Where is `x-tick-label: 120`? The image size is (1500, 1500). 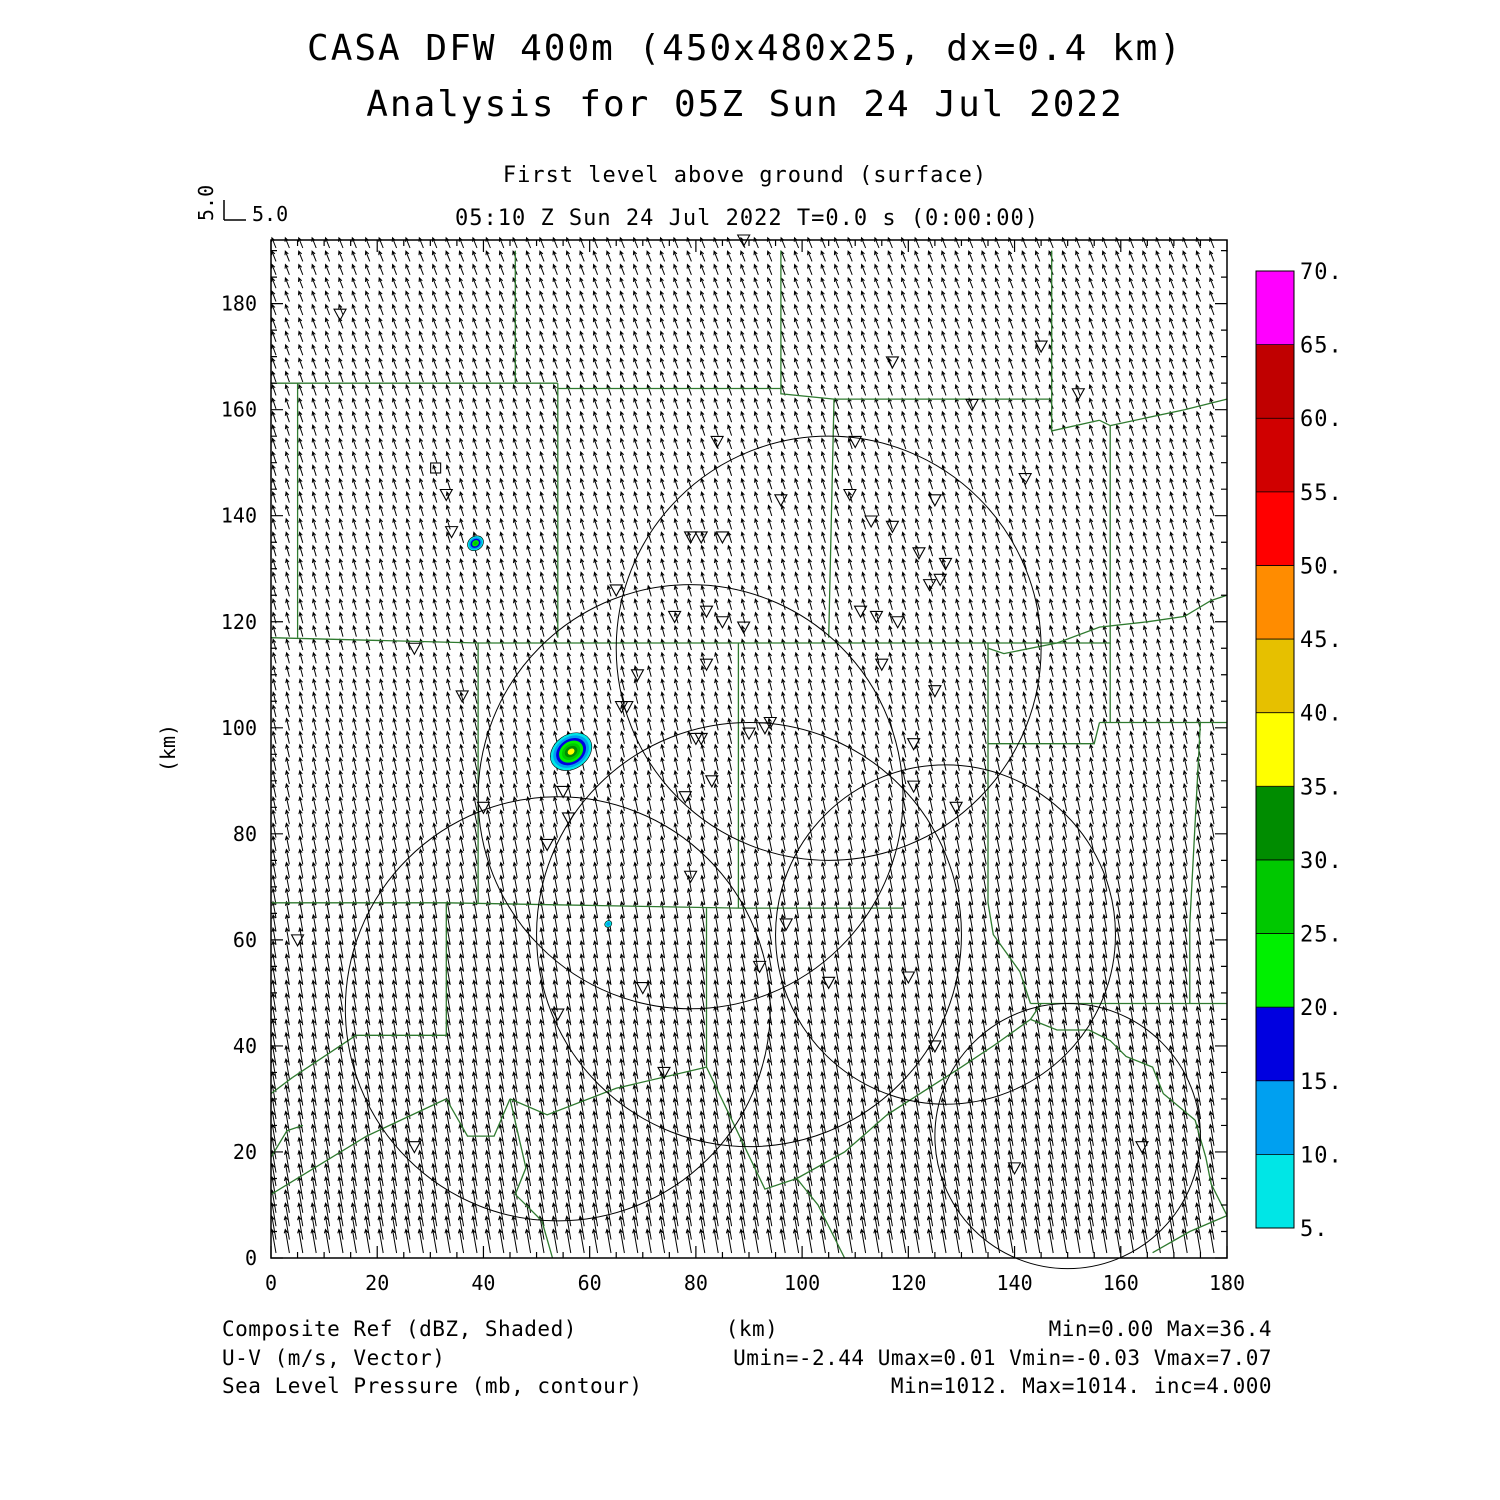 x-tick-label: 120 is located at coordinates (908, 1283).